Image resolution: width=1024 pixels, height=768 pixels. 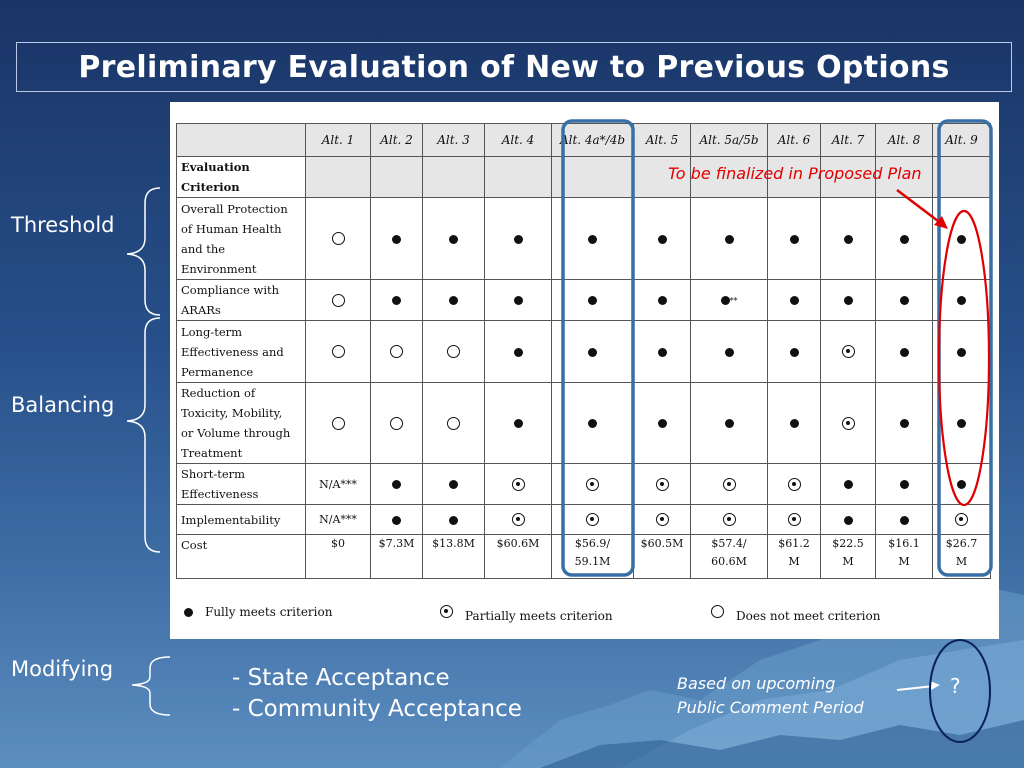 What do you see at coordinates (453, 543) in the screenshot?
I see `cost-value: $13.8M` at bounding box center [453, 543].